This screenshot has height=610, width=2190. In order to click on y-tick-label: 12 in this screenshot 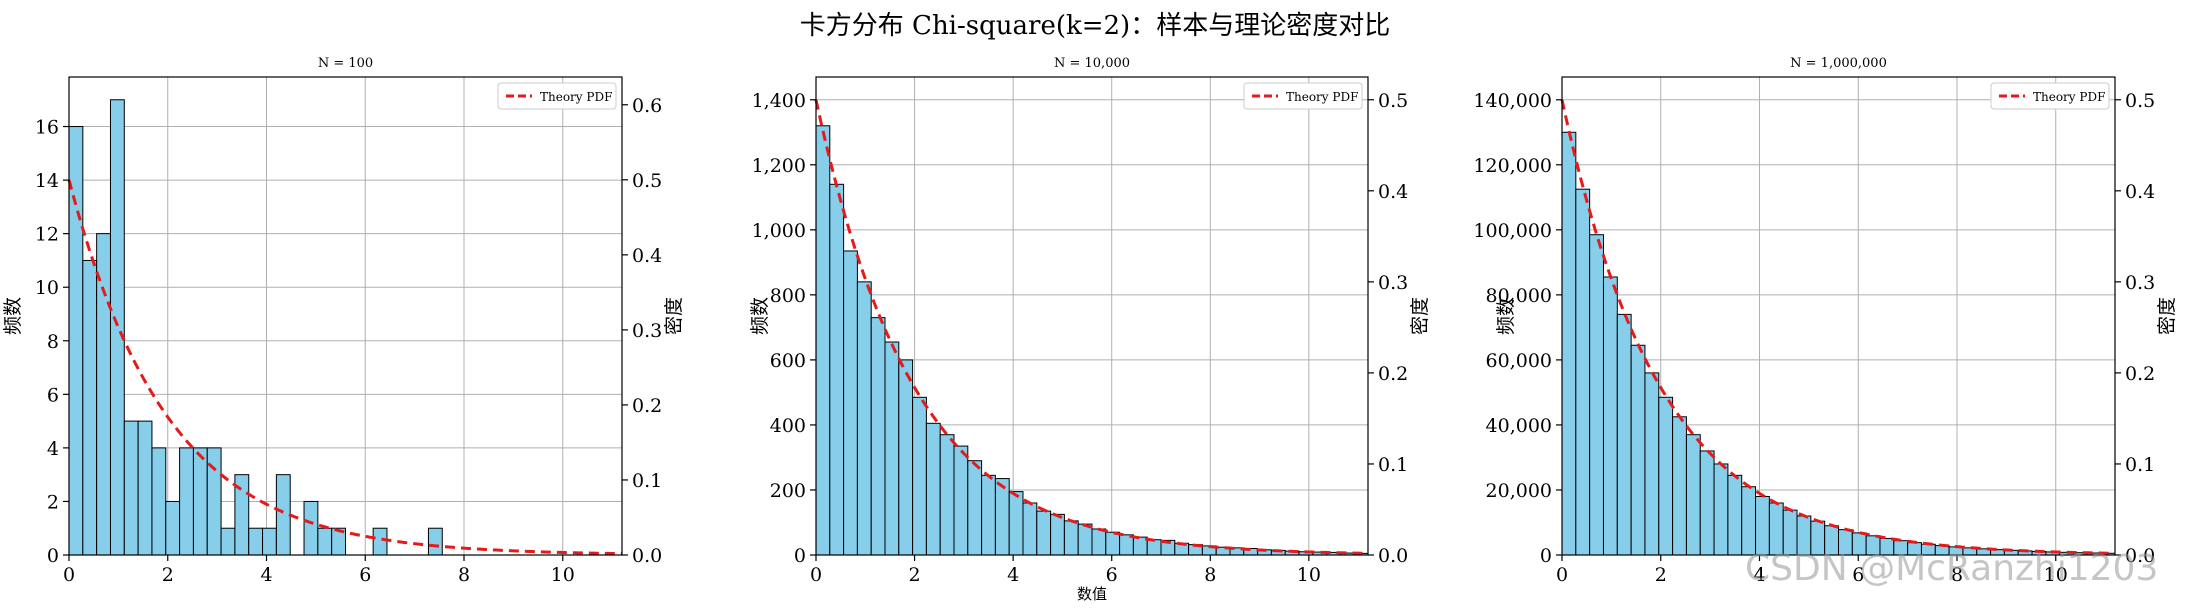, I will do `click(47, 235)`.